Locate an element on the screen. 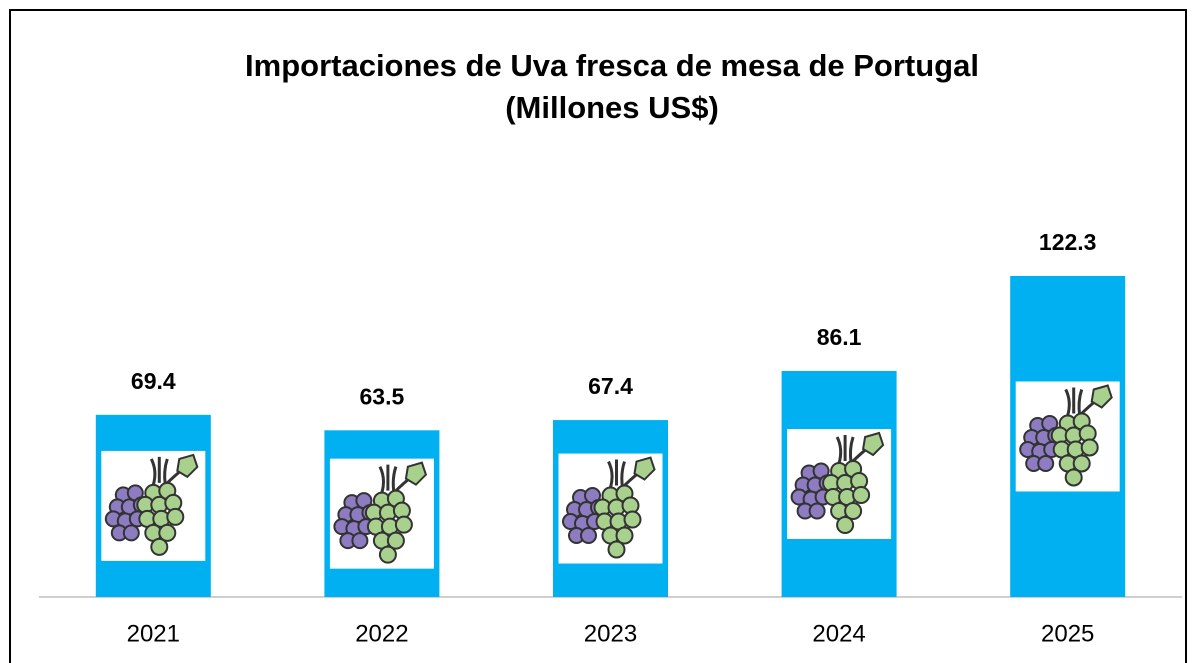 This screenshot has width=1196, height=663. data-label: 69.4 is located at coordinates (153, 381).